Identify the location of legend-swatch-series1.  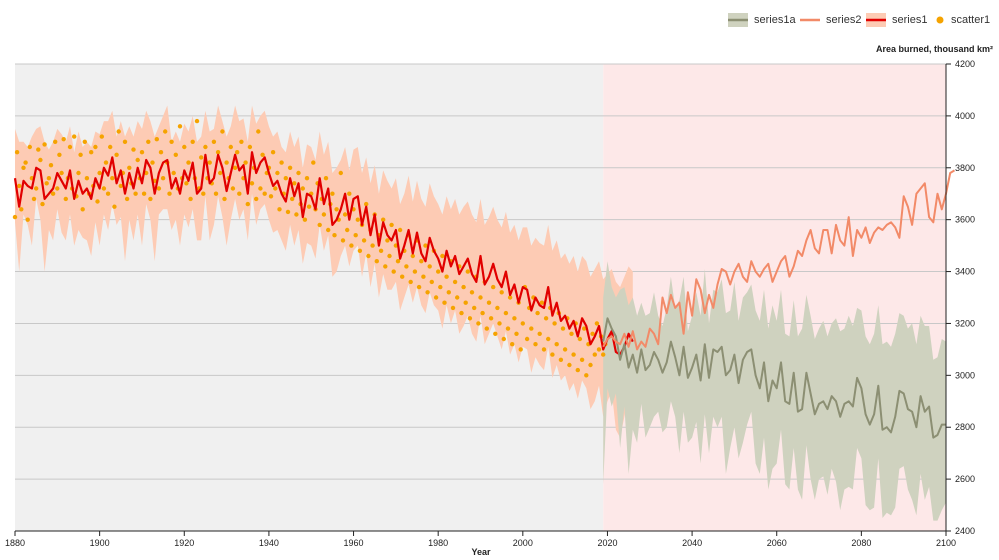
(876, 20).